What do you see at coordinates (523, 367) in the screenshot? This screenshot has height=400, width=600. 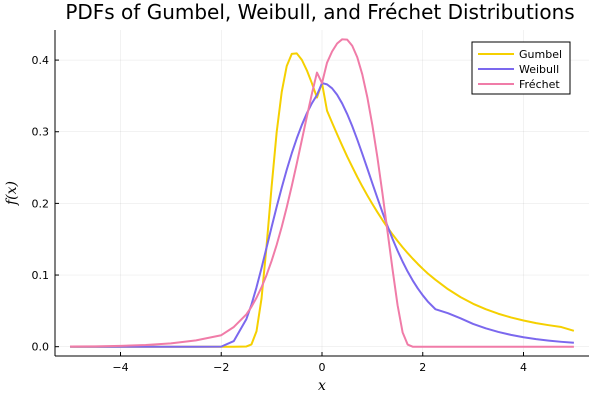 I see `x-tick-label: 4` at bounding box center [523, 367].